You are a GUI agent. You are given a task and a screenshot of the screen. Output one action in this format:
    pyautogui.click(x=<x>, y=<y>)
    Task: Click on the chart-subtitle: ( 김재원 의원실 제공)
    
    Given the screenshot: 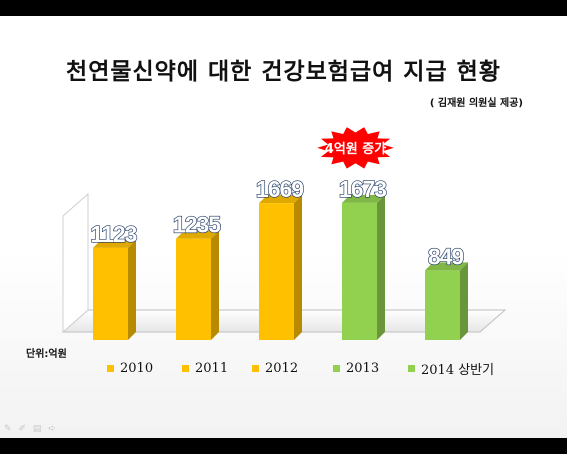 What is the action you would take?
    pyautogui.click(x=476, y=103)
    